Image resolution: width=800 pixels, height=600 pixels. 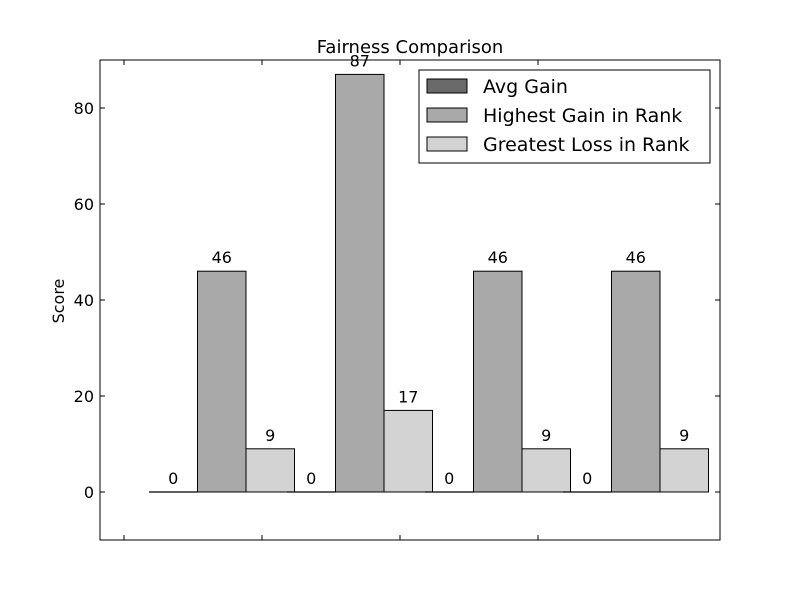 I want to click on y-tick-label: 80, so click(x=84, y=108).